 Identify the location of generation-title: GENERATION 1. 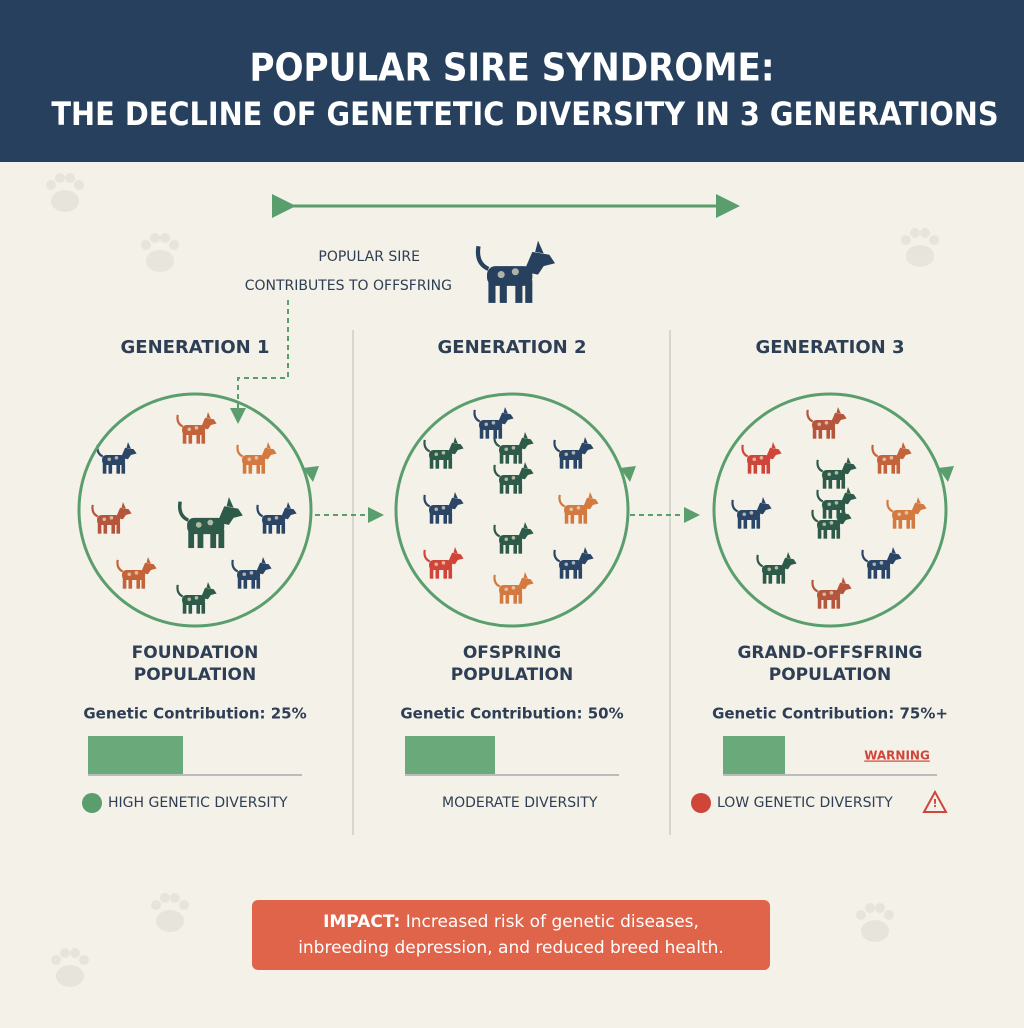
(195, 347).